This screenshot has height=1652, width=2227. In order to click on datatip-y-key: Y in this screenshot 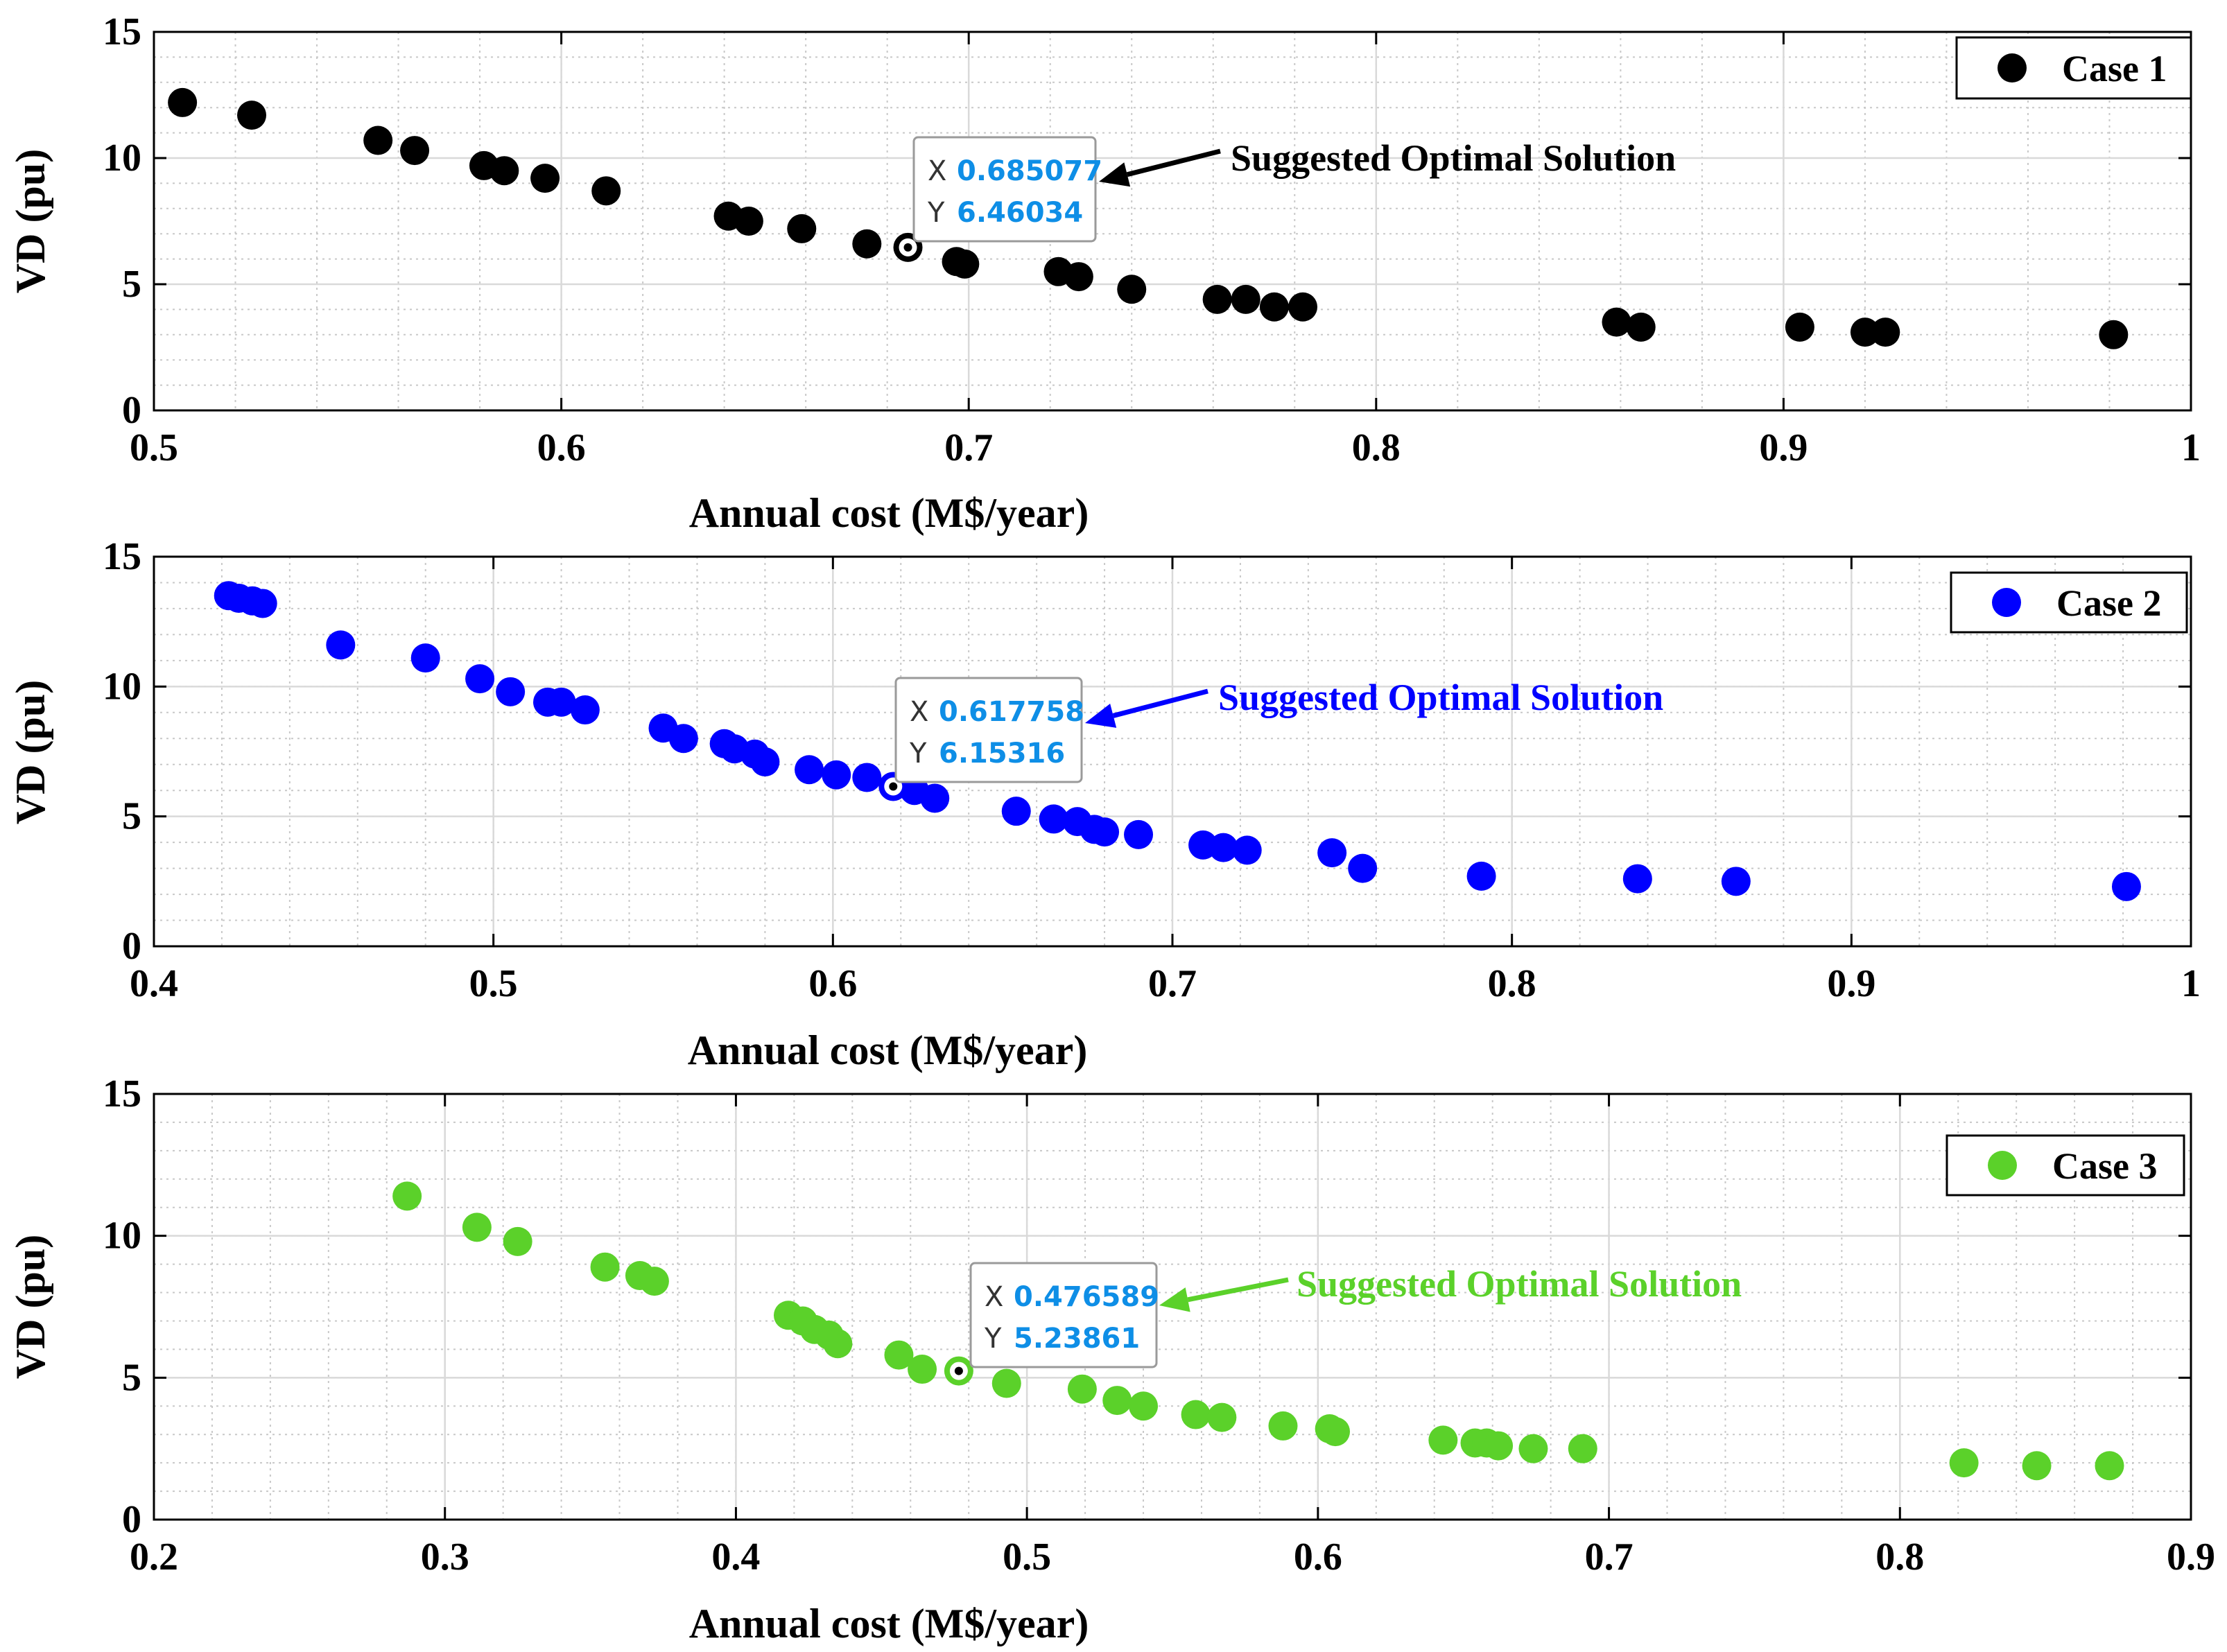, I will do `click(993, 1339)`.